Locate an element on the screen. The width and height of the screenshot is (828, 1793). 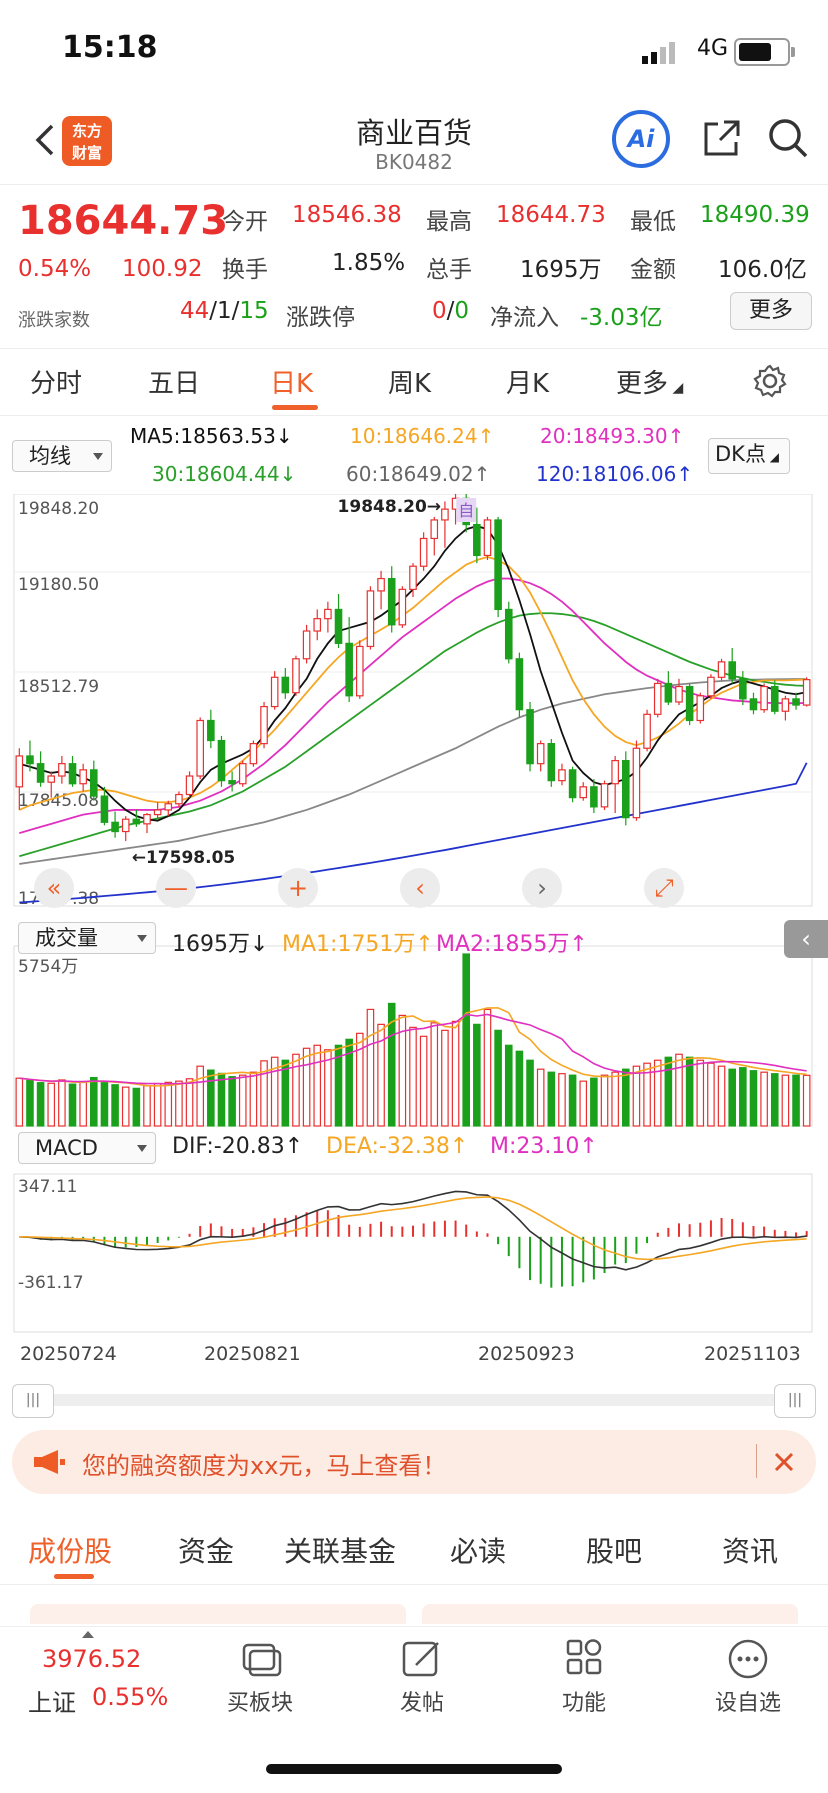
zoom-out-button: — is located at coordinates (176, 888).